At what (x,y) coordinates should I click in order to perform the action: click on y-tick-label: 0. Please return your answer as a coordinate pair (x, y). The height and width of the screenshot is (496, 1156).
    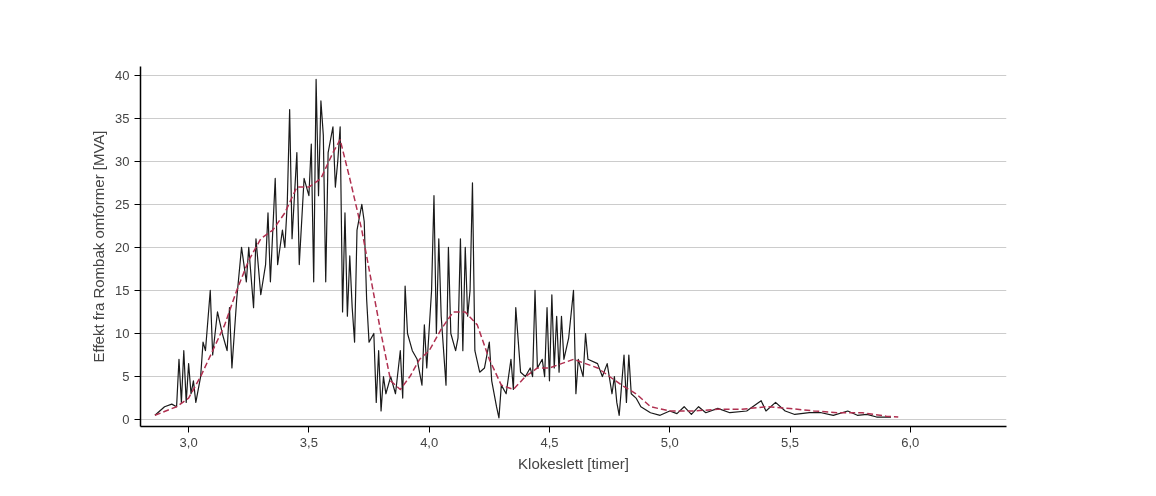
    Looking at the image, I should click on (126, 420).